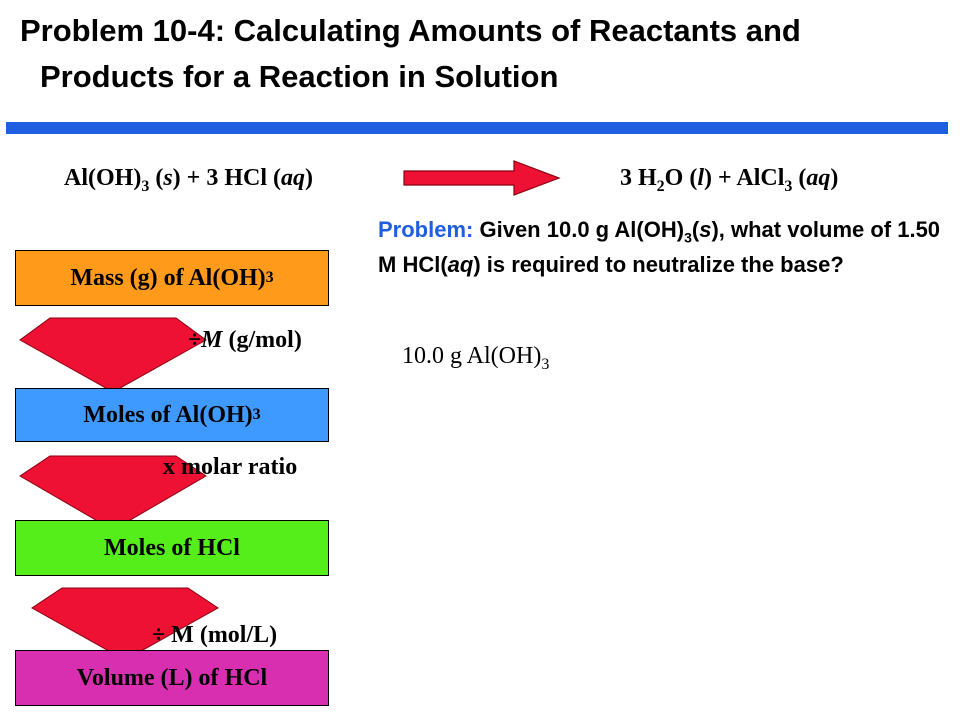 The image size is (960, 720). I want to click on flow-box-mass-aloh3: Mass (g) of Al(OH) 3, so click(172, 278).